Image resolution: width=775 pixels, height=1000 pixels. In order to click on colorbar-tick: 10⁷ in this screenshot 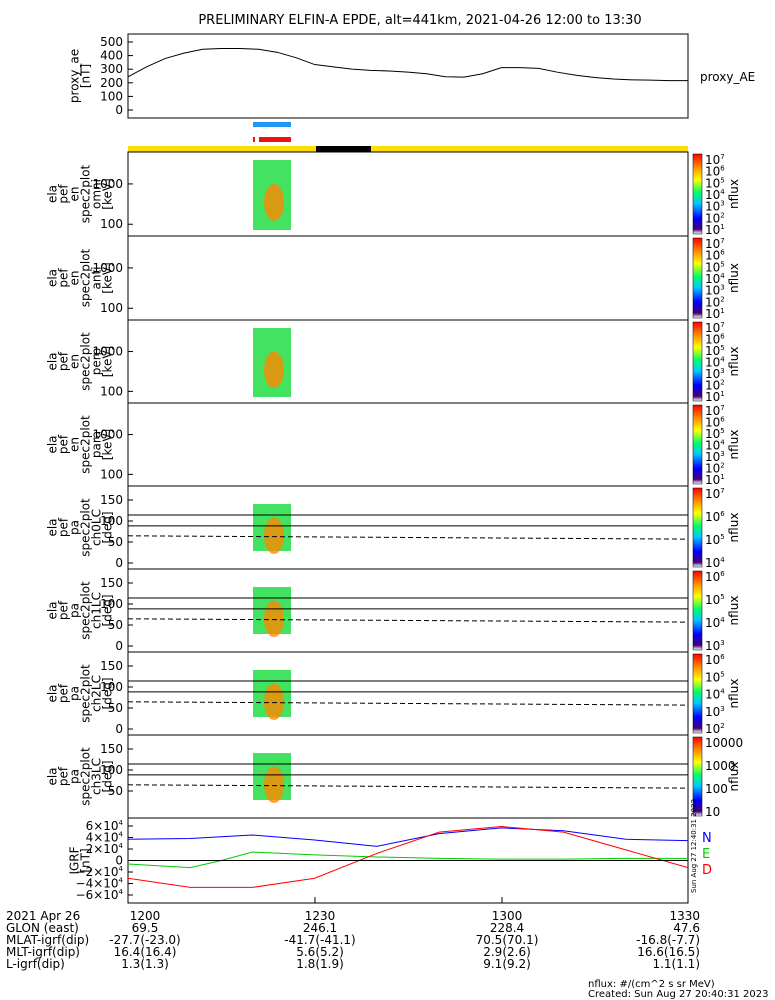, I will do `click(715, 411)`.